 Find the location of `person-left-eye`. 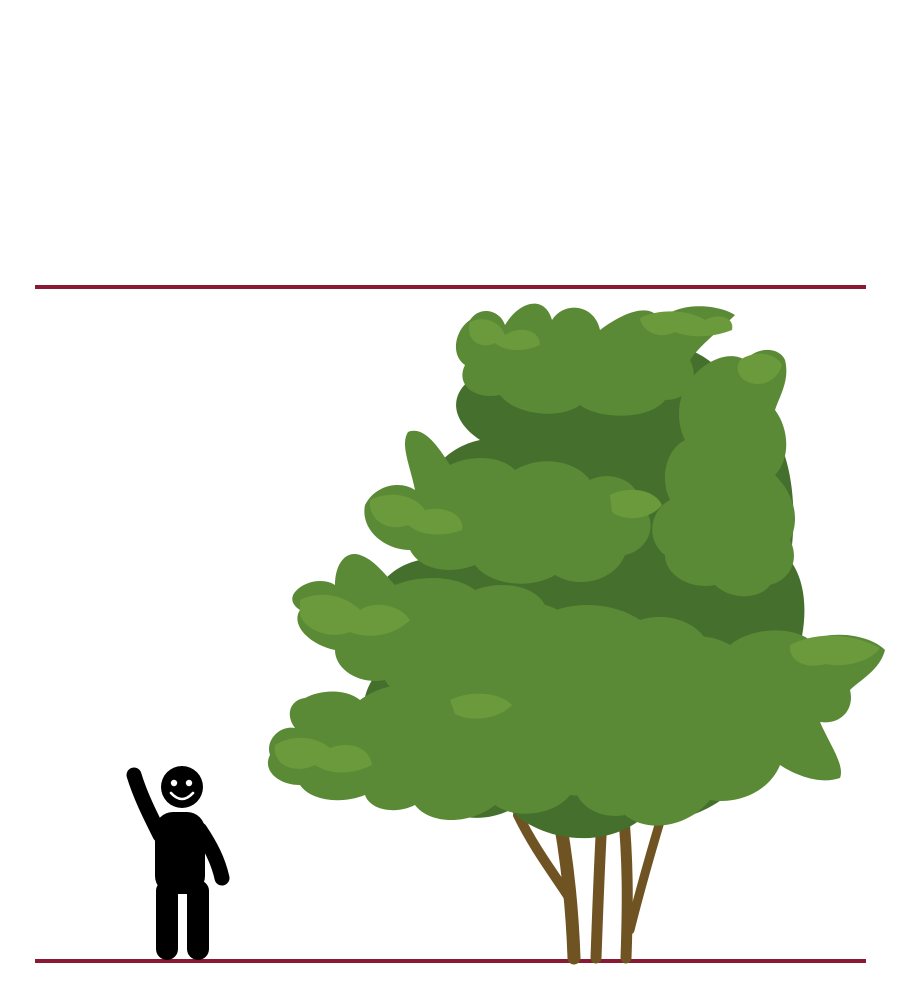

person-left-eye is located at coordinates (174, 783).